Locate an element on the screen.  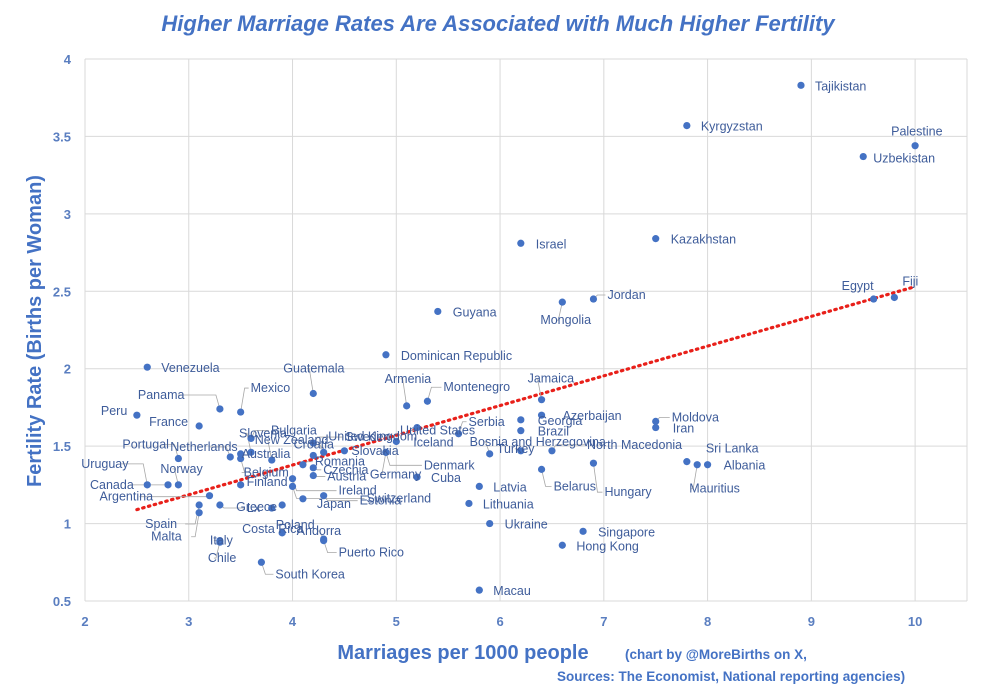
point-albania is located at coordinates (707, 465).